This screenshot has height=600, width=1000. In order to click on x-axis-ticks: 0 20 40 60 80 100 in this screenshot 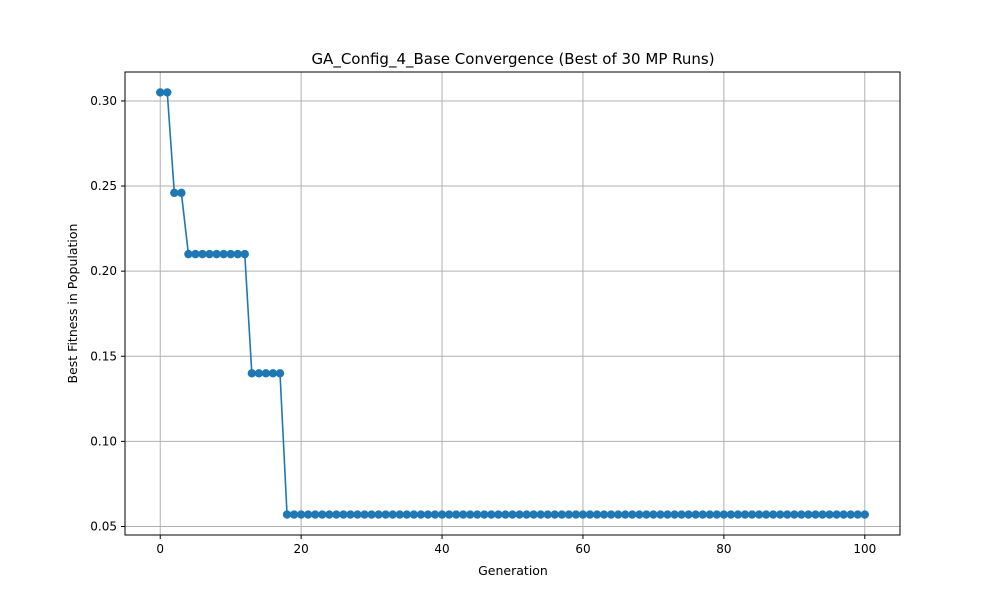, I will do `click(516, 545)`.